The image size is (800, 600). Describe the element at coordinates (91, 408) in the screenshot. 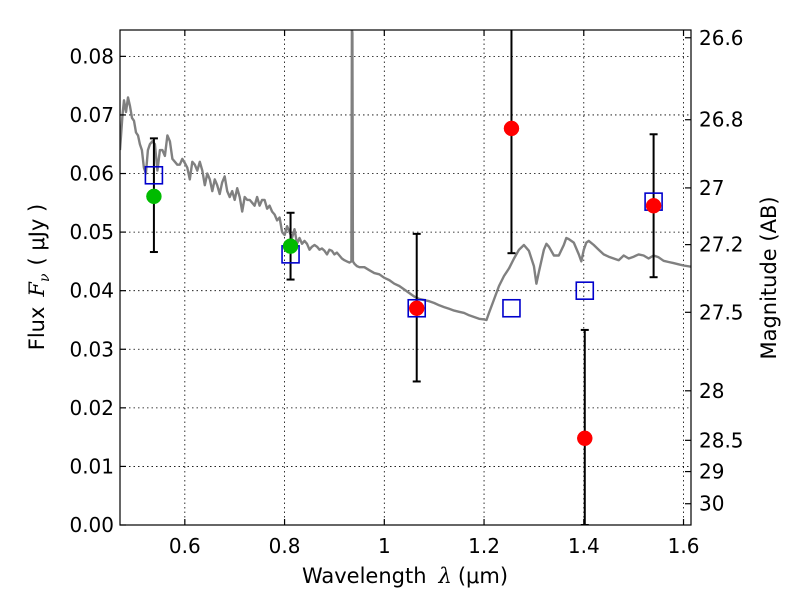

I see `y-tick-label: 0.02` at that location.